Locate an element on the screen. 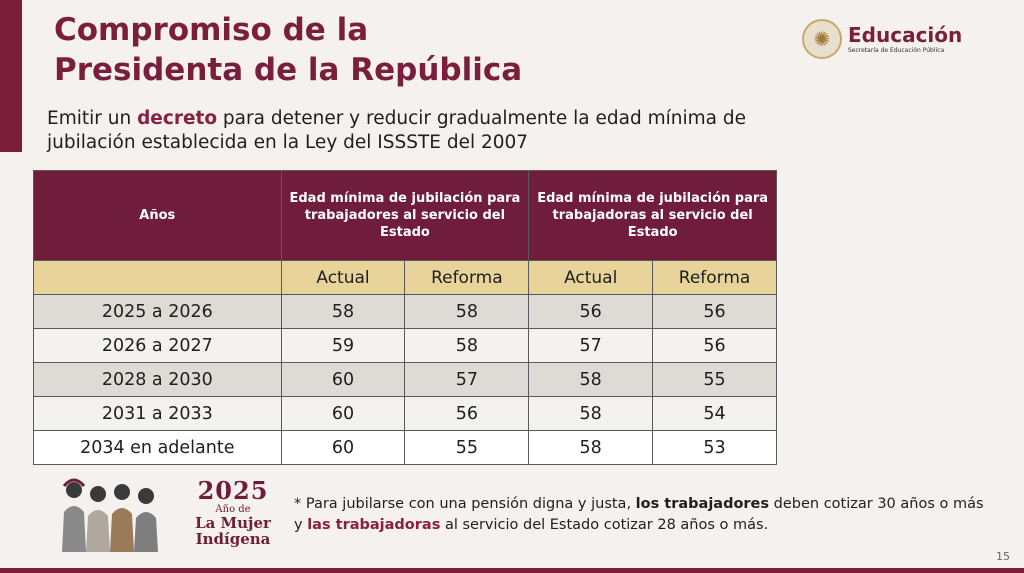  cell-men-reforma: 55 is located at coordinates (467, 447).